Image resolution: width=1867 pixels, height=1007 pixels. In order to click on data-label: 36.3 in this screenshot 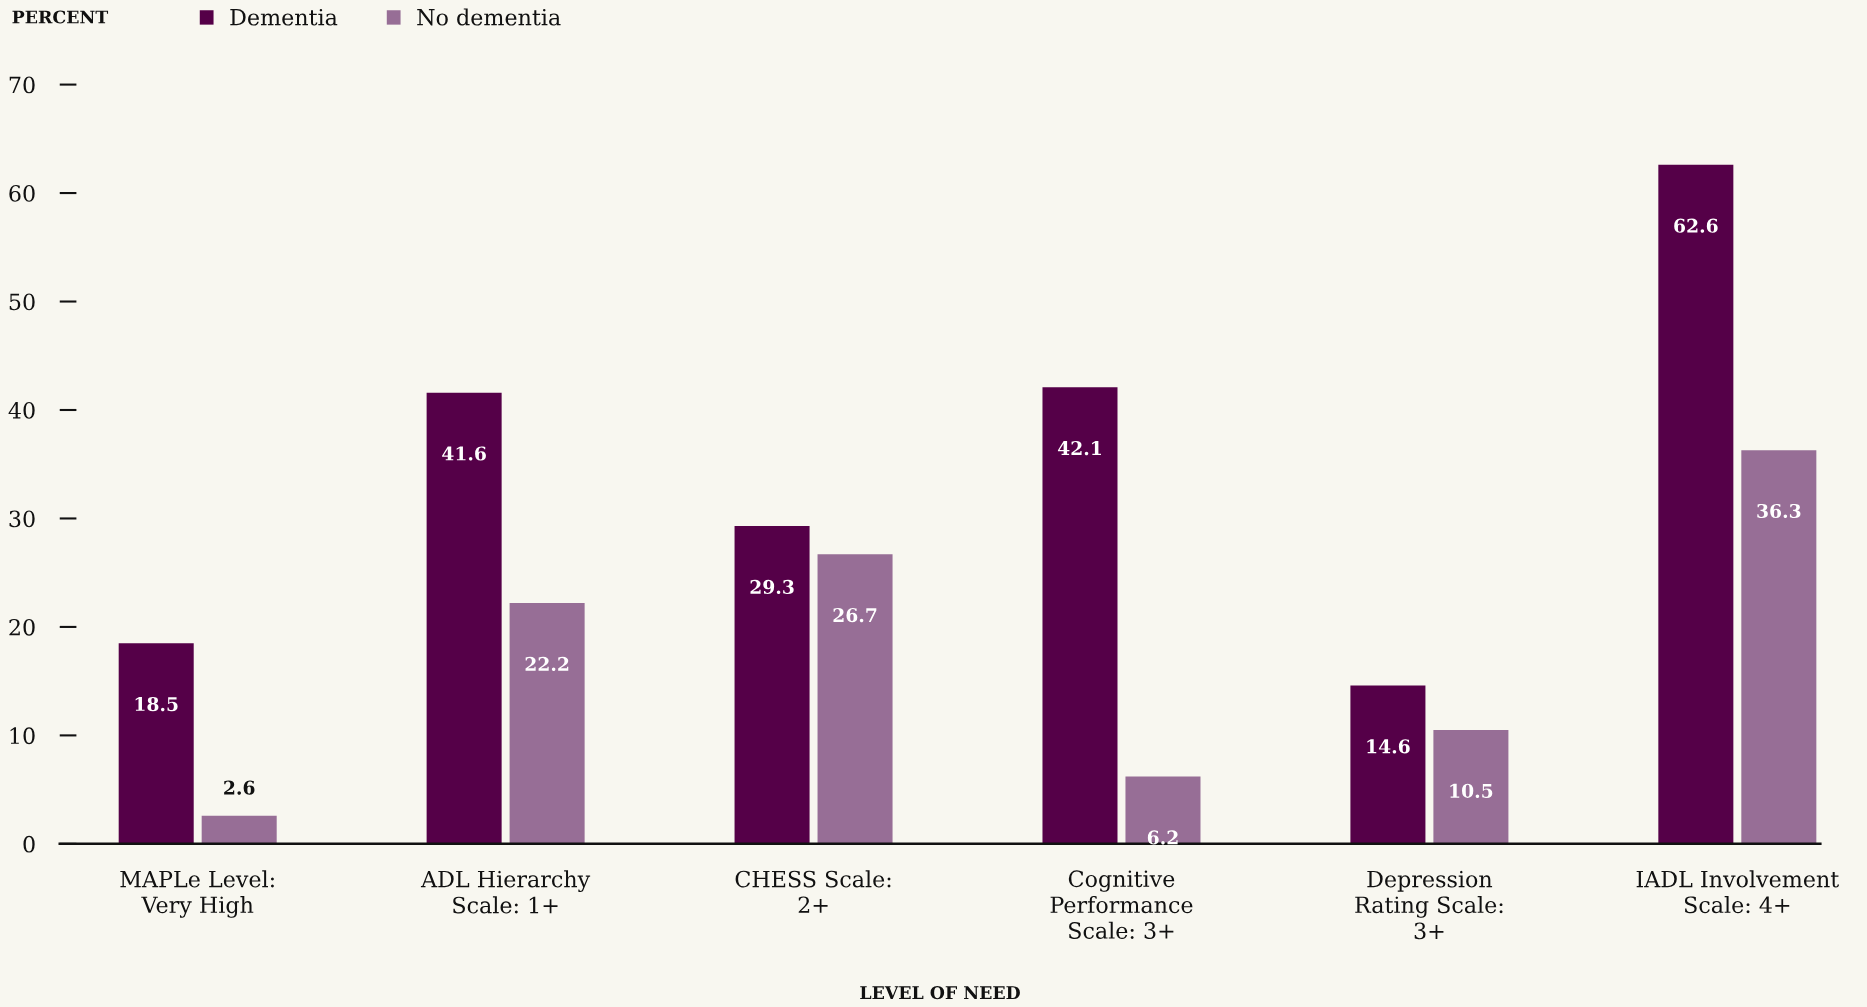, I will do `click(1779, 511)`.